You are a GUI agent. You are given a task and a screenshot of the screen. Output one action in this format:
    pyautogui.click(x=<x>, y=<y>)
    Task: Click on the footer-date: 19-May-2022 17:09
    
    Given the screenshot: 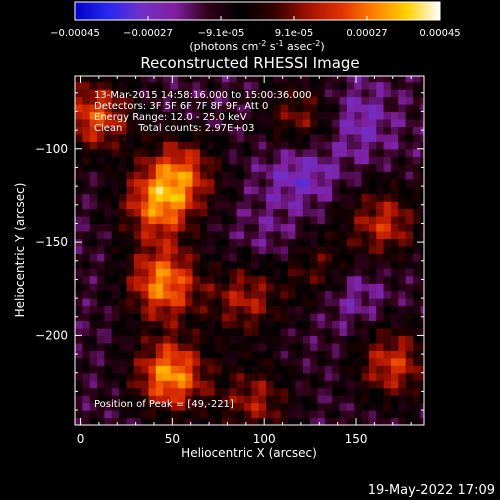 What is the action you would take?
    pyautogui.click(x=431, y=490)
    